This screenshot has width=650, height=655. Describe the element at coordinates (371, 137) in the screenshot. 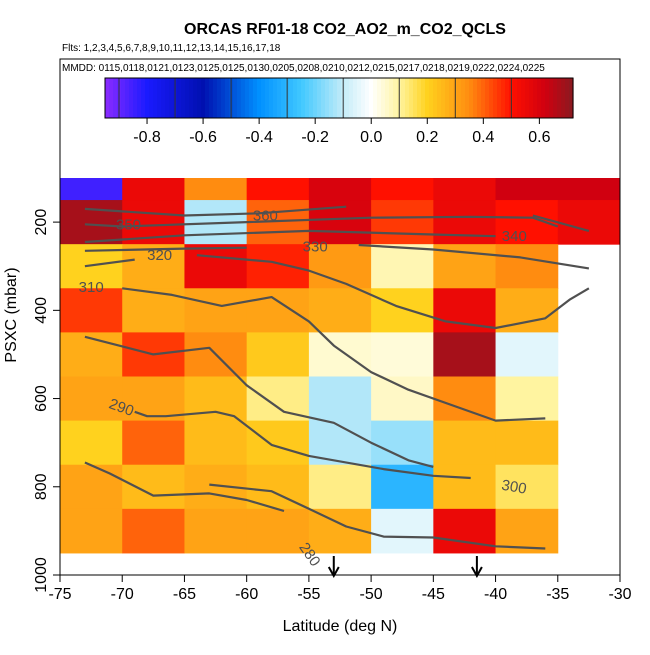

I see `colorbar-tick-label: 0.0` at that location.